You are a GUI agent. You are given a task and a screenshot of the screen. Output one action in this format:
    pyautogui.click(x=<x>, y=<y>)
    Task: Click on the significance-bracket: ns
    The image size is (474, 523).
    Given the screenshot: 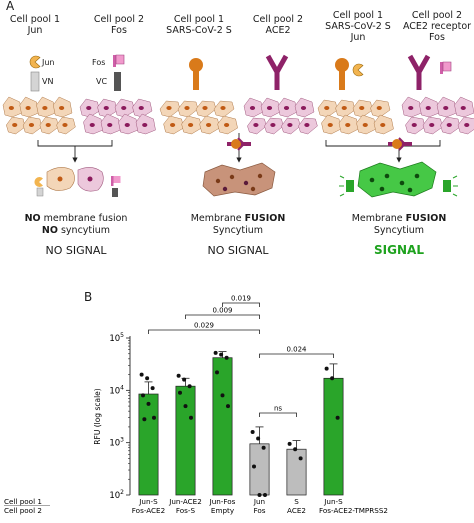 What is the action you would take?
    pyautogui.click(x=278, y=411)
    